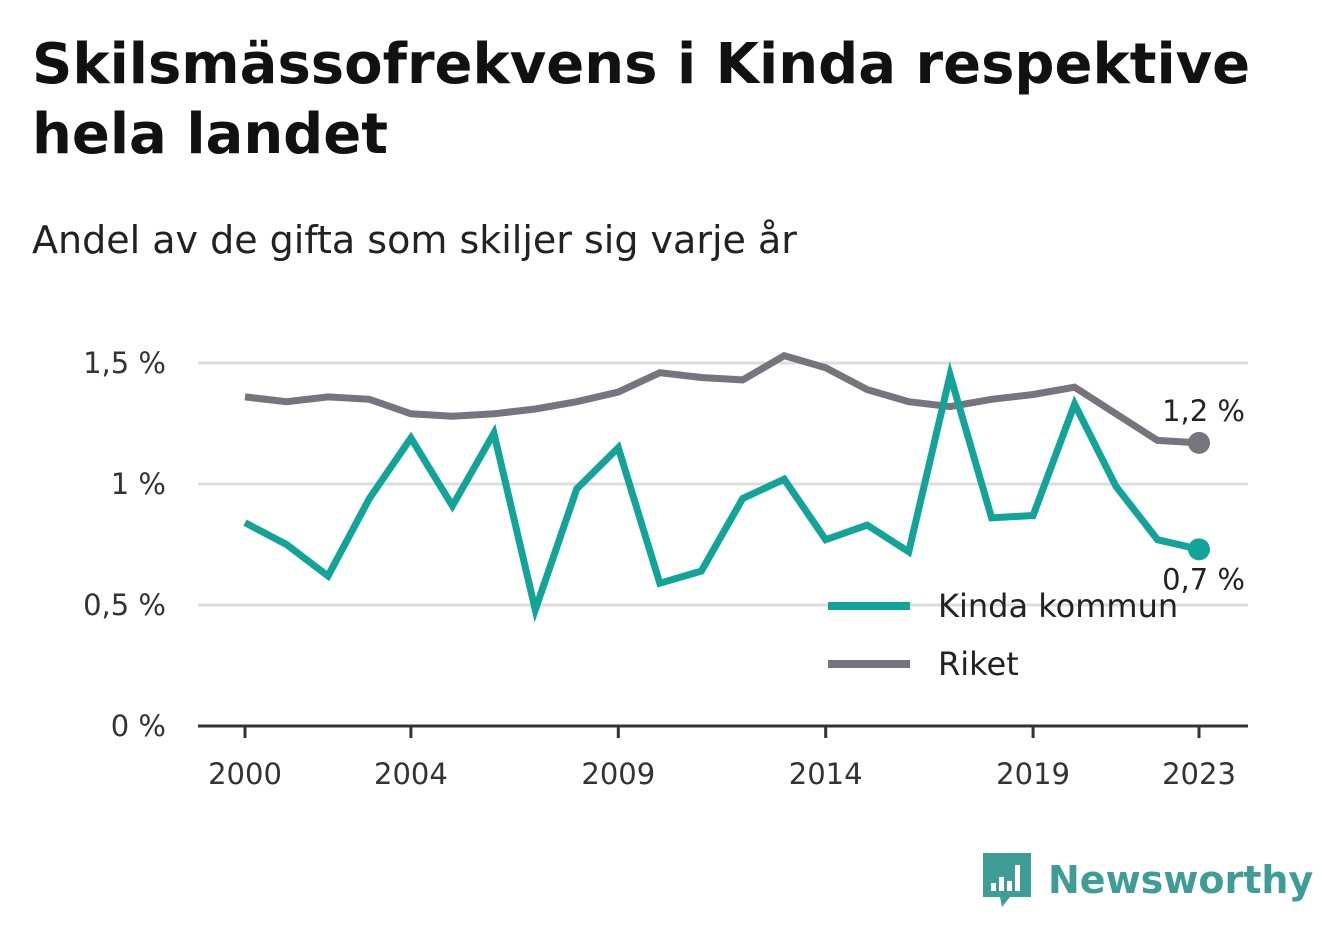 This screenshot has height=939, width=1322. Describe the element at coordinates (618, 774) in the screenshot. I see `x-tick-label: 2009` at that location.